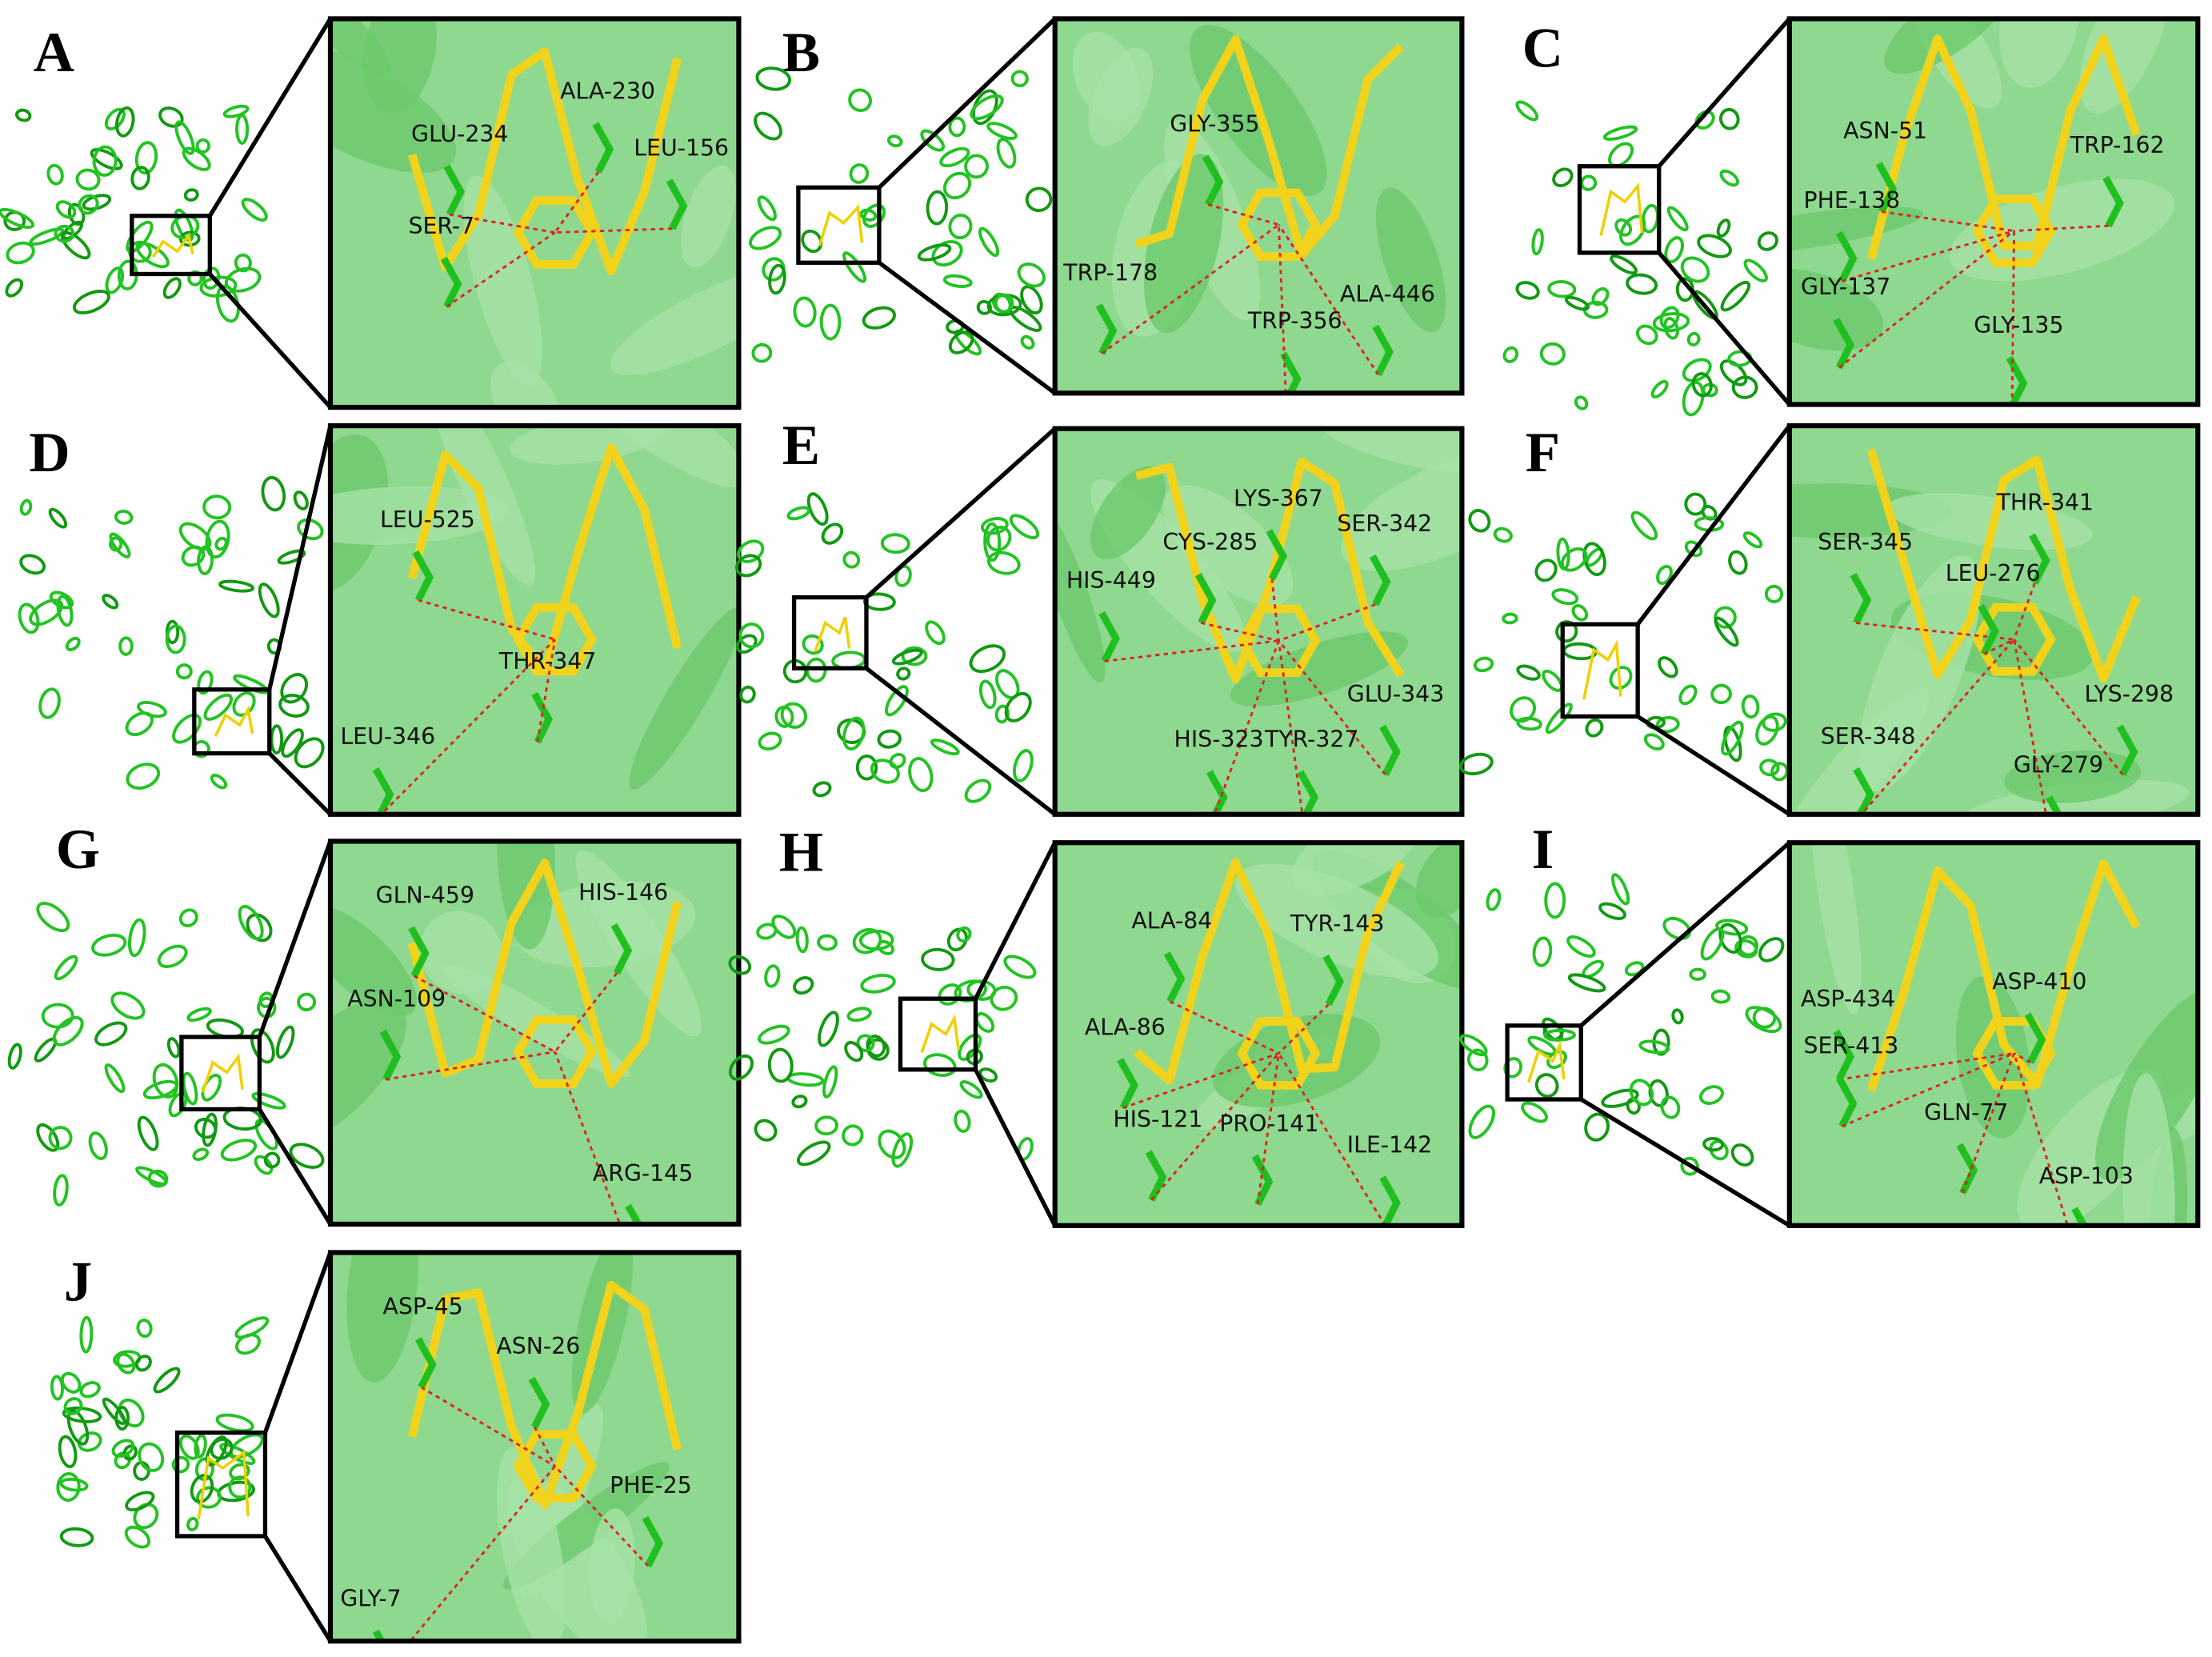 The image size is (2212, 1657). I want to click on residue-label: SER-413, so click(1851, 1045).